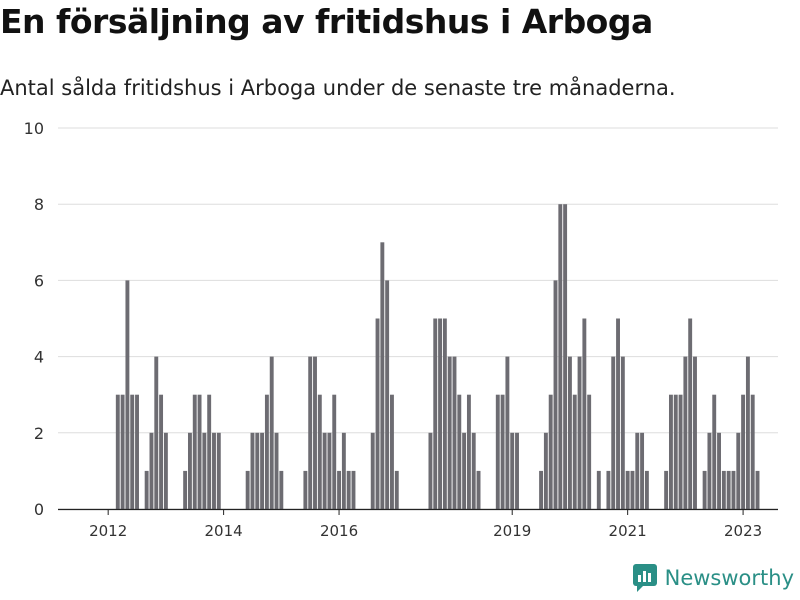  What do you see at coordinates (39, 433) in the screenshot?
I see `y-tick-label: 2` at bounding box center [39, 433].